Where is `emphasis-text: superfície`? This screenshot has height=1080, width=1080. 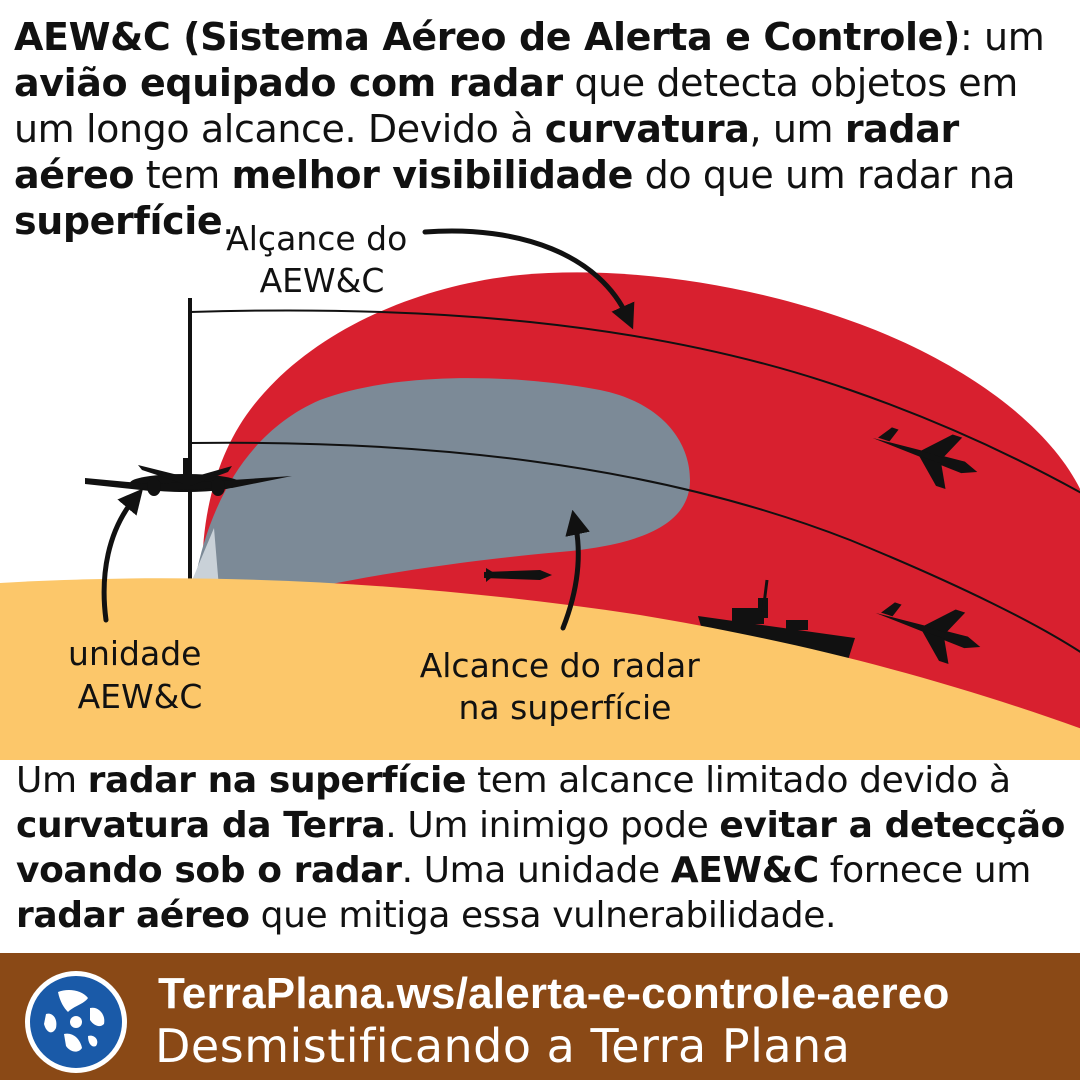 emphasis-text: superfície is located at coordinates (118, 221).